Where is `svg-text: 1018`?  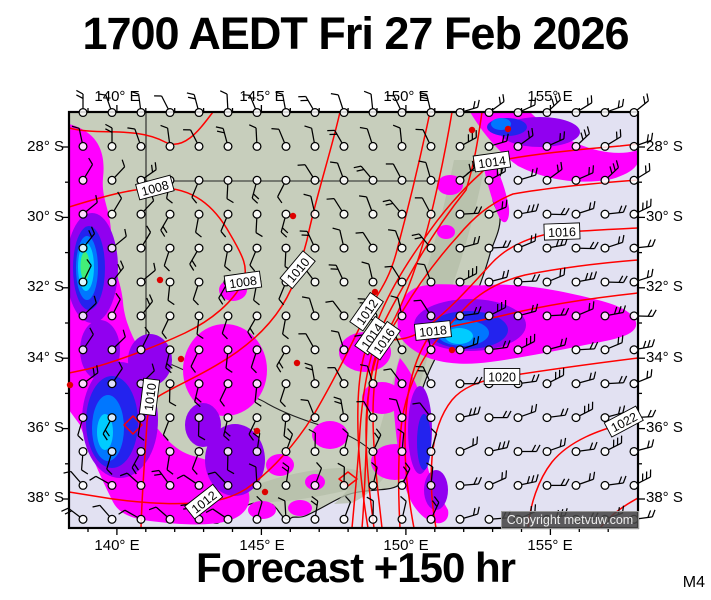 svg-text: 1018 is located at coordinates (432, 331).